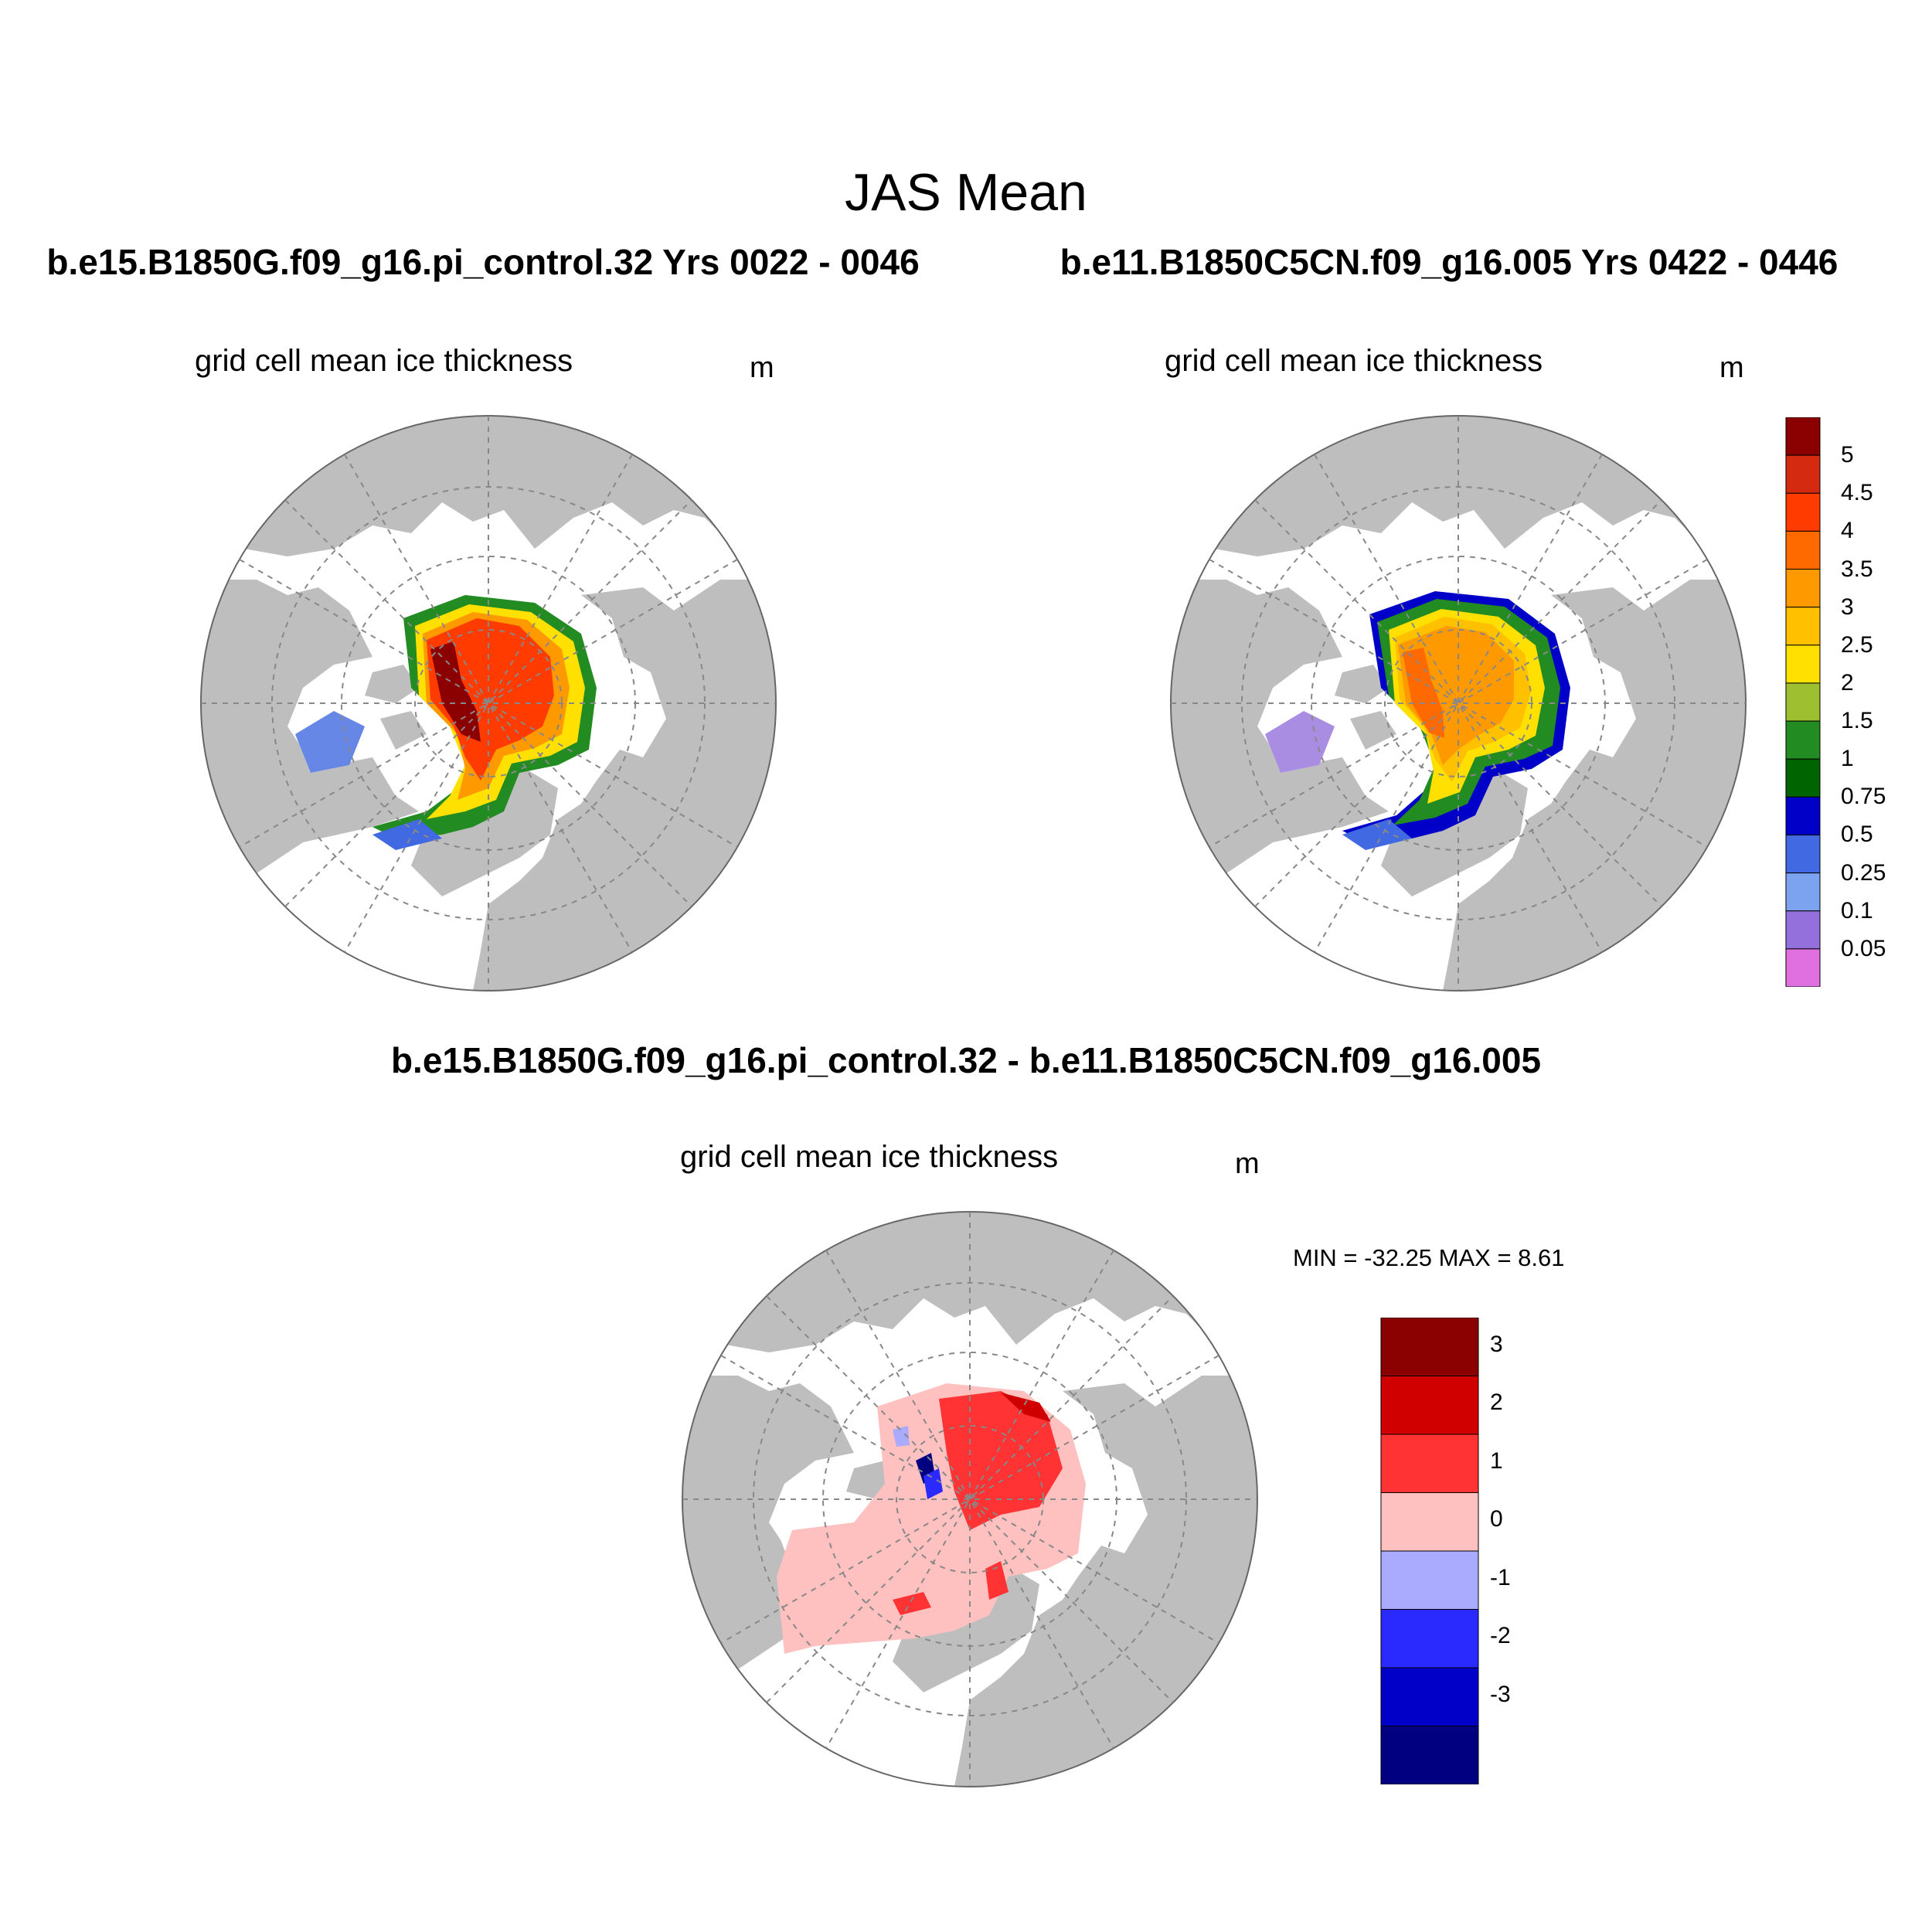 The width and height of the screenshot is (1932, 1932). I want to click on min-max-label: MIN = -32.25 MAX = 8.61, so click(1429, 1257).